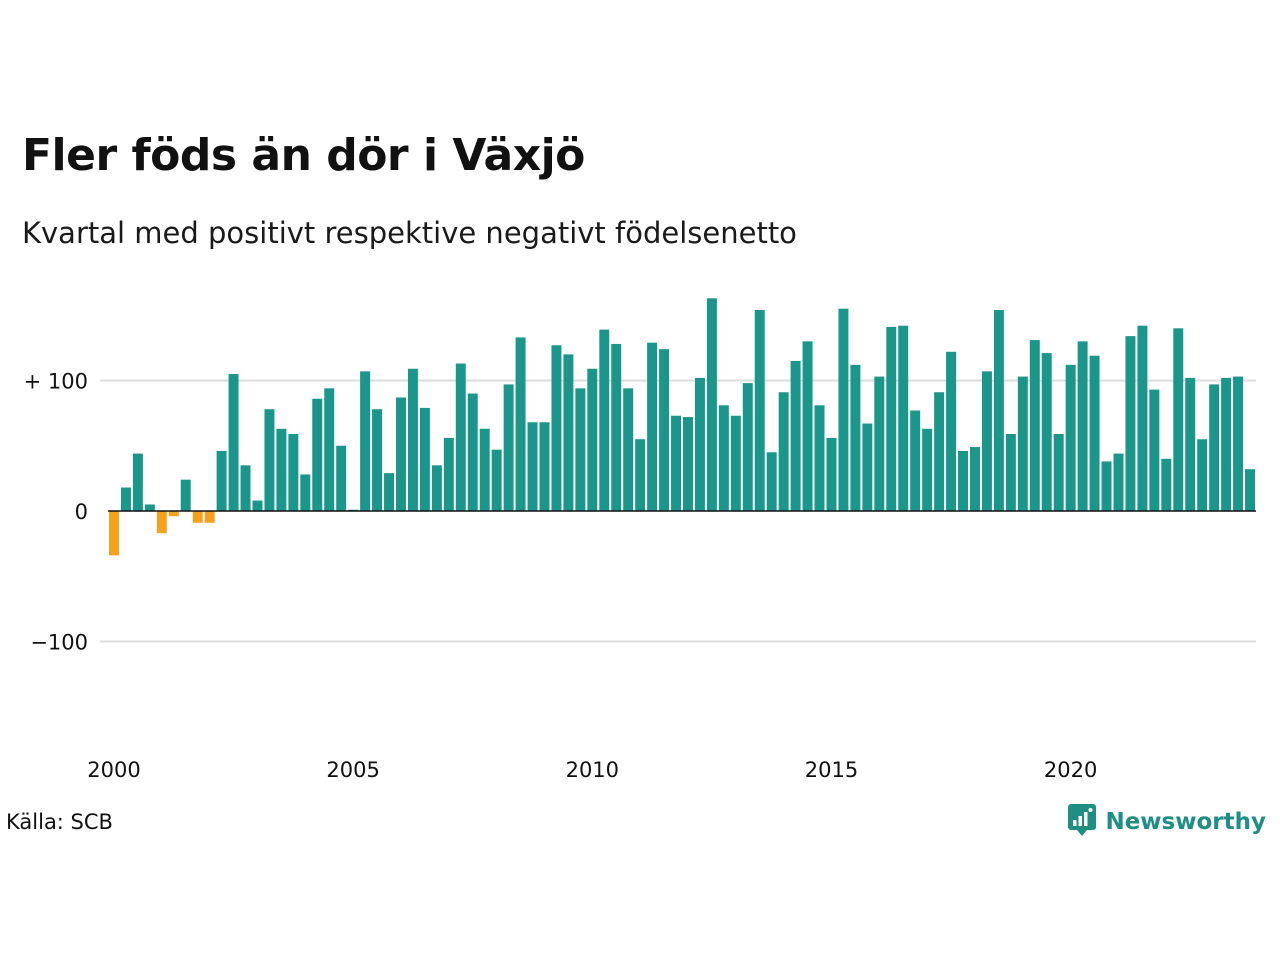  What do you see at coordinates (352, 770) in the screenshot?
I see `x-tick-label: 2005` at bounding box center [352, 770].